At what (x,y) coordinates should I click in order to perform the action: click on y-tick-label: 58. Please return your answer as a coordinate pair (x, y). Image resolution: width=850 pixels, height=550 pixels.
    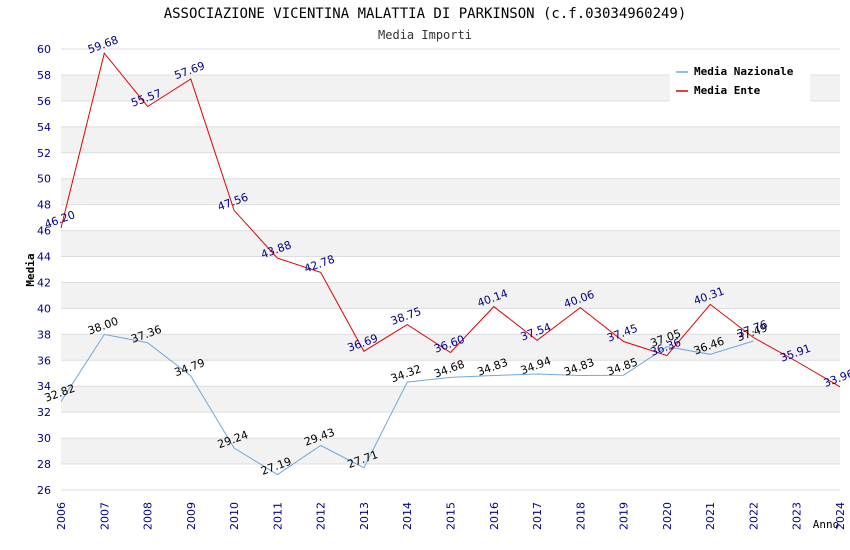
    Looking at the image, I should click on (44, 75).